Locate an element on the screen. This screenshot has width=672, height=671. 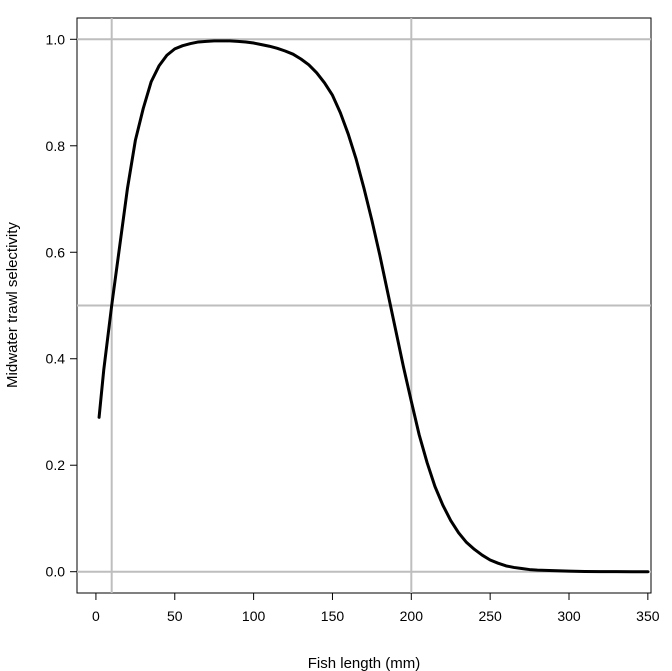
x-axis: 0 50 100 150 200 250 300 350 is located at coordinates (376, 608).